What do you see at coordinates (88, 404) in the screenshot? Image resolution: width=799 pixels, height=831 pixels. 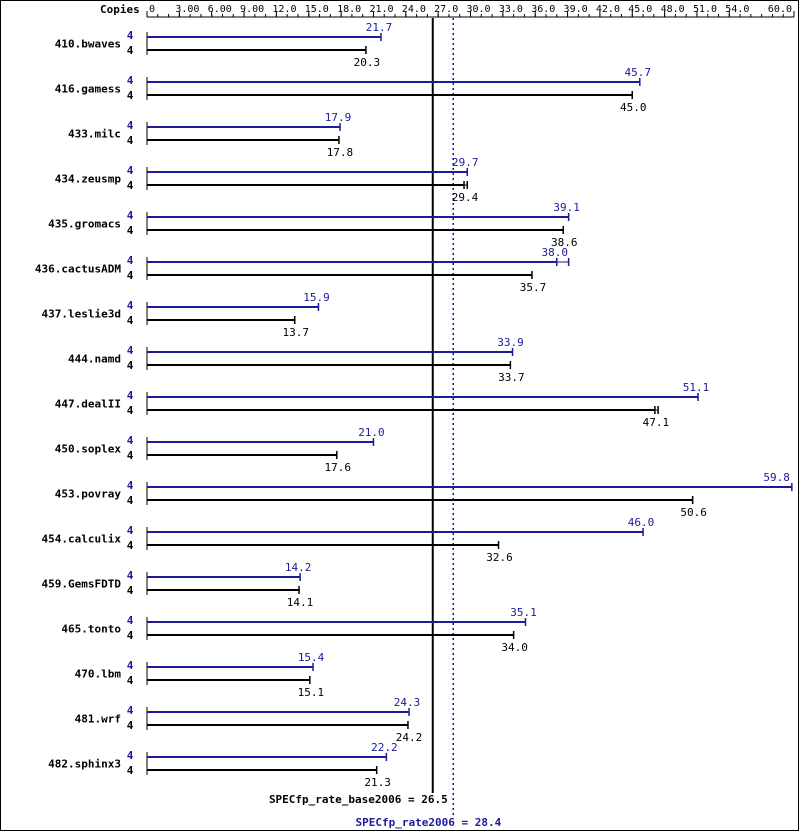 I see `category-label: 447.dealII` at bounding box center [88, 404].